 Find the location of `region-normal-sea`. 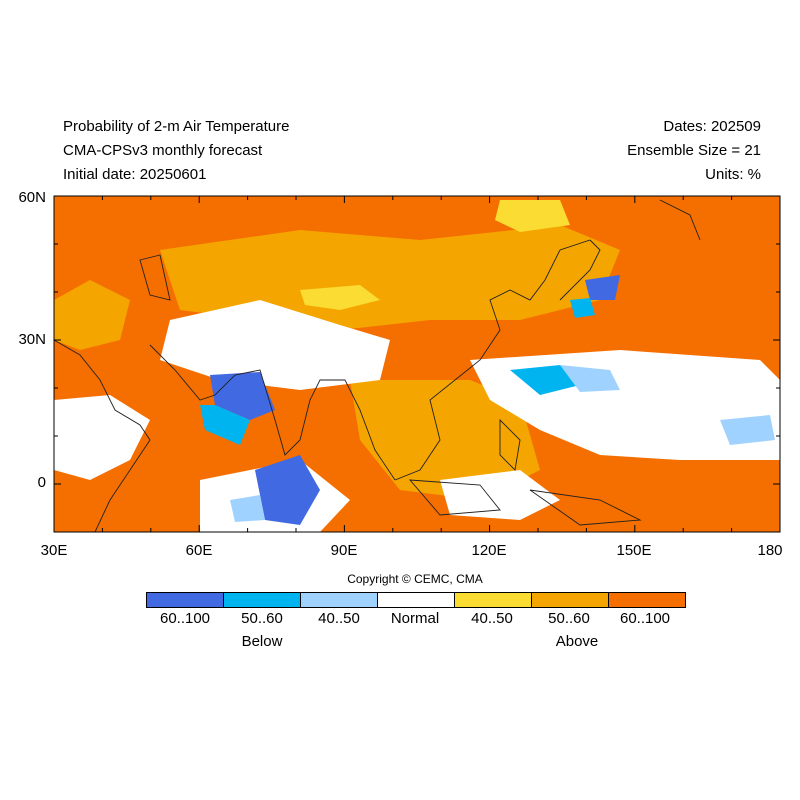

region-normal-sea is located at coordinates (500, 495).